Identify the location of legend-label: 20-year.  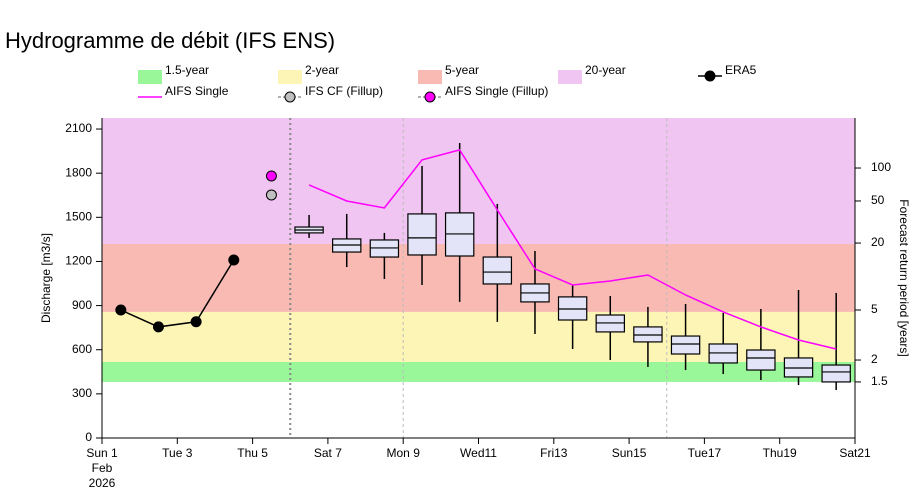
(605, 70).